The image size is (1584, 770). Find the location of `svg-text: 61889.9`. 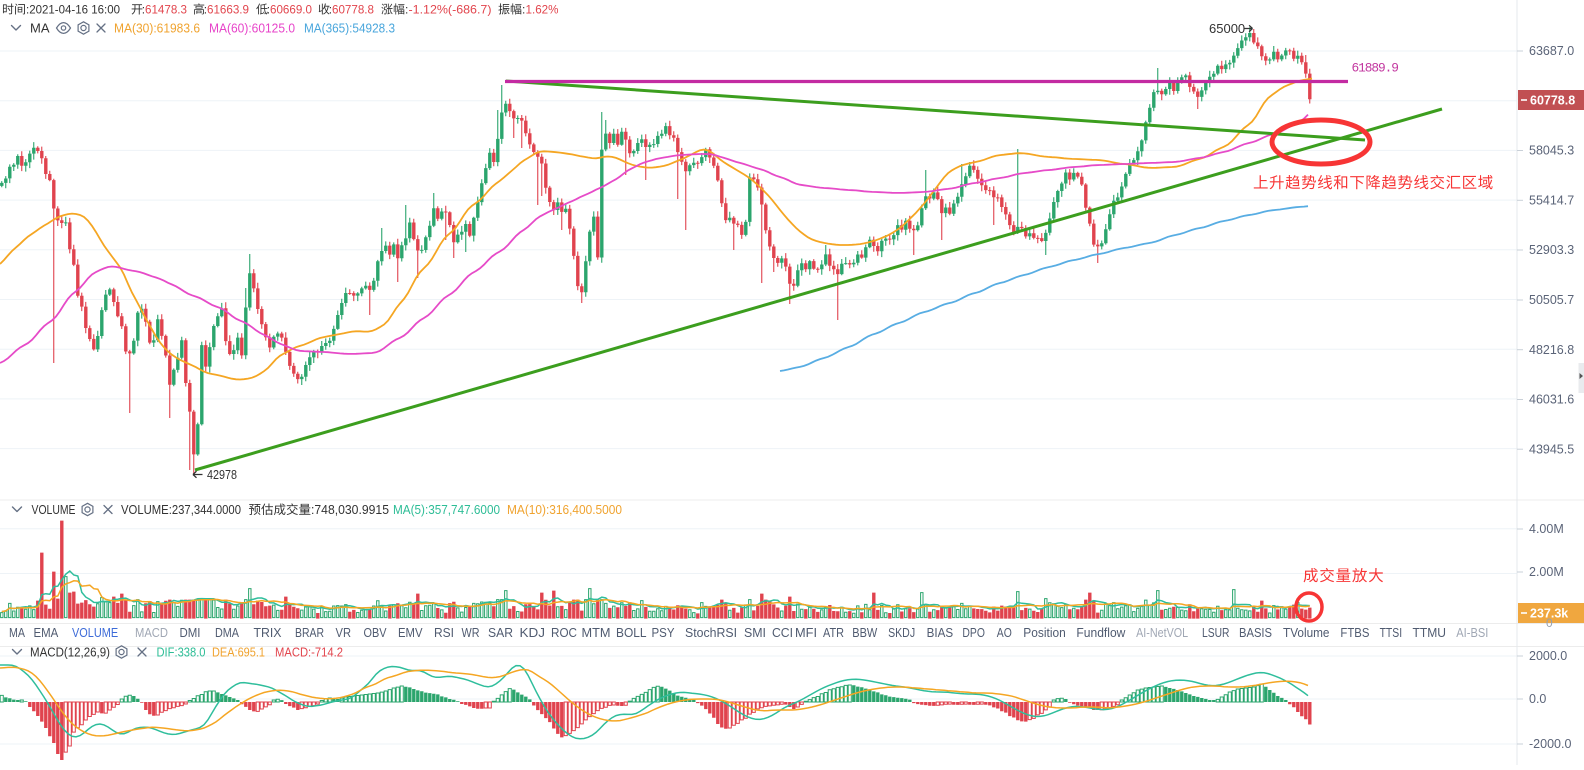

svg-text: 61889.9 is located at coordinates (1375, 68).